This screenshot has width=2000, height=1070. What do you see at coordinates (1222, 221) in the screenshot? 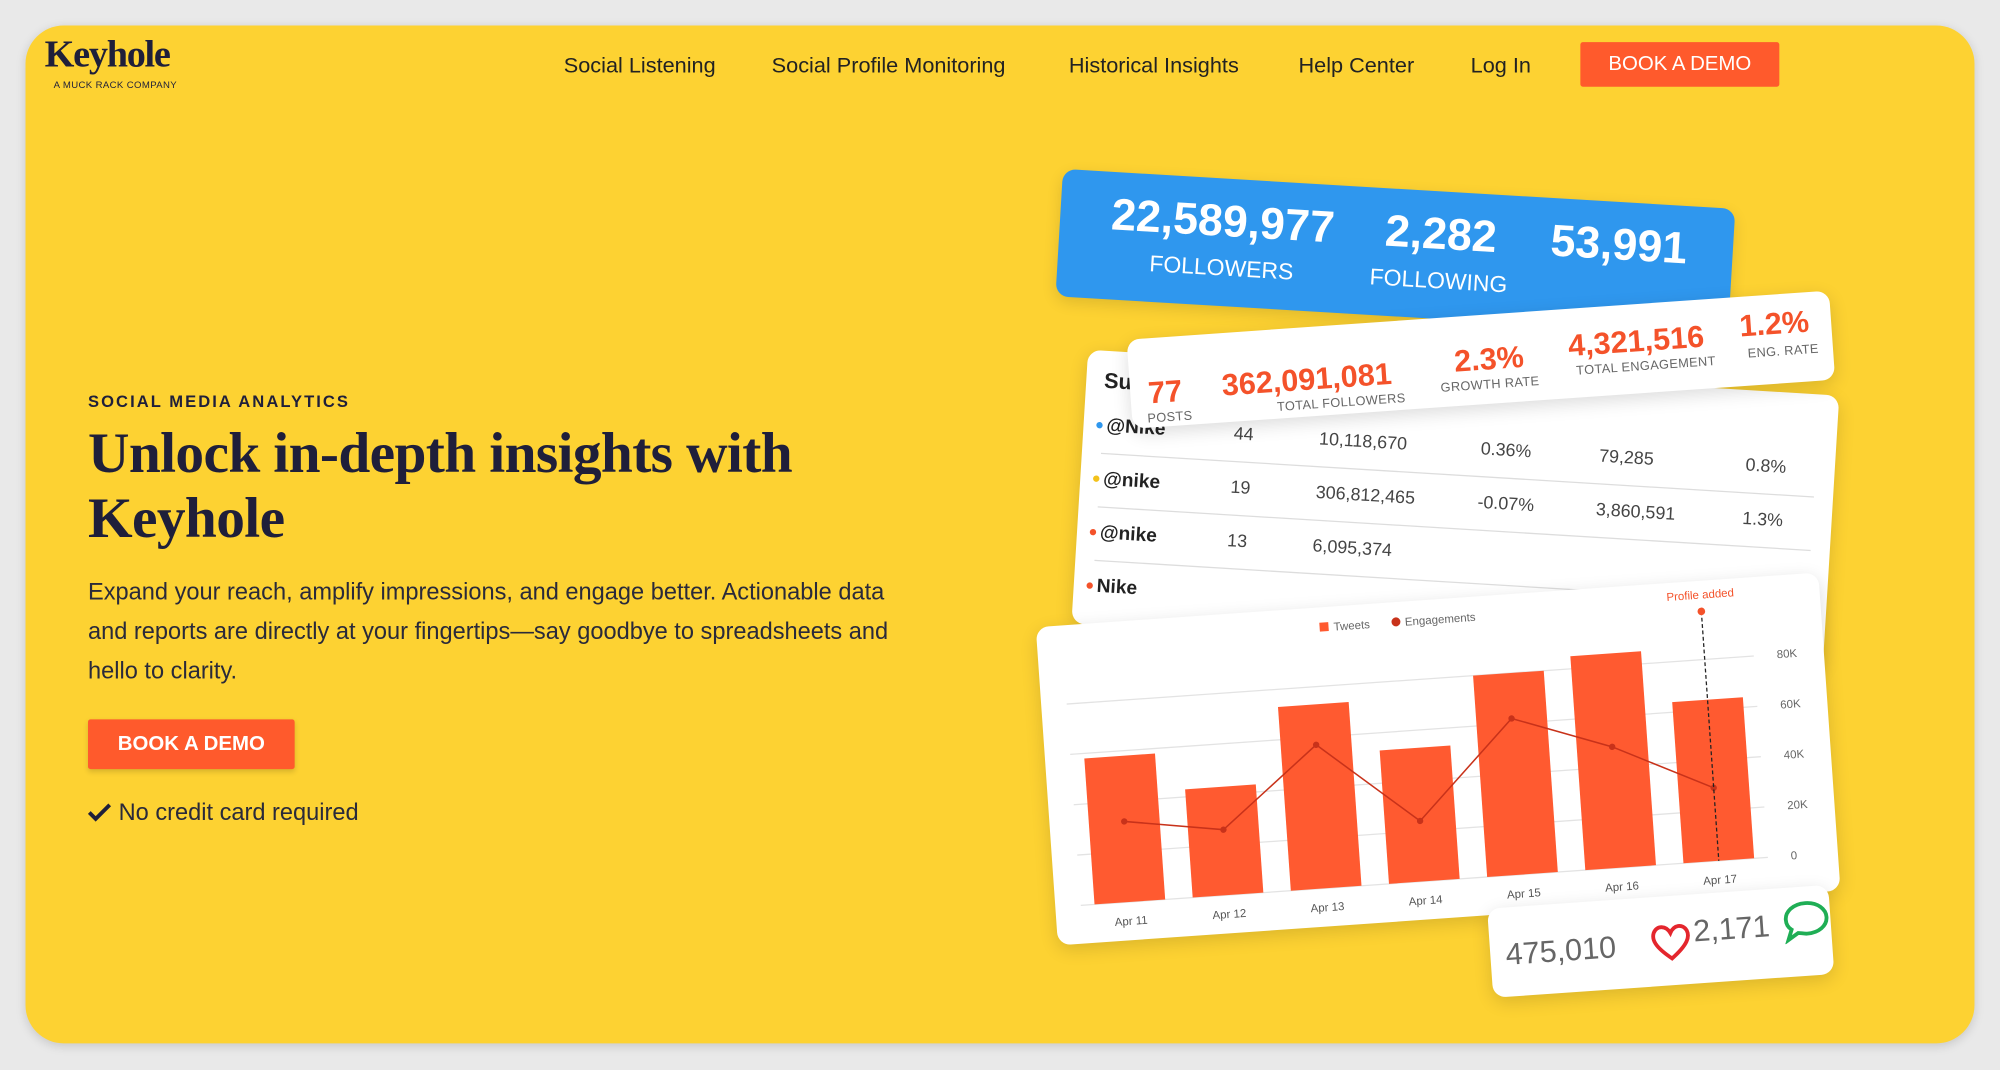
I see `stat-value: 22,589,977` at bounding box center [1222, 221].